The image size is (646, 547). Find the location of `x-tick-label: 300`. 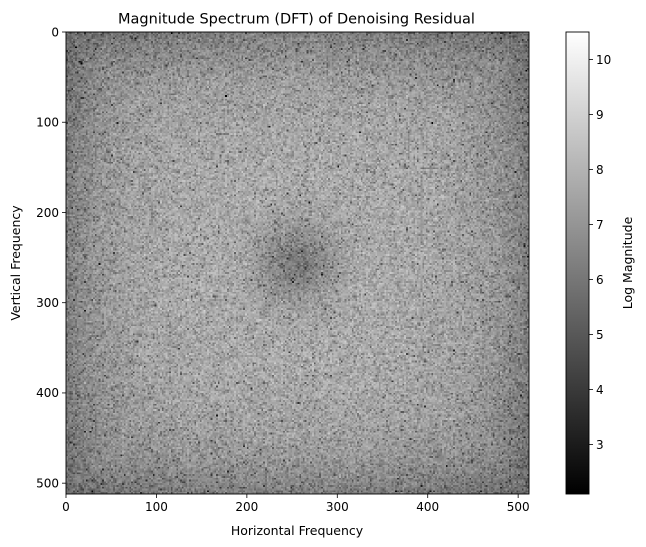

x-tick-label: 300 is located at coordinates (337, 507).